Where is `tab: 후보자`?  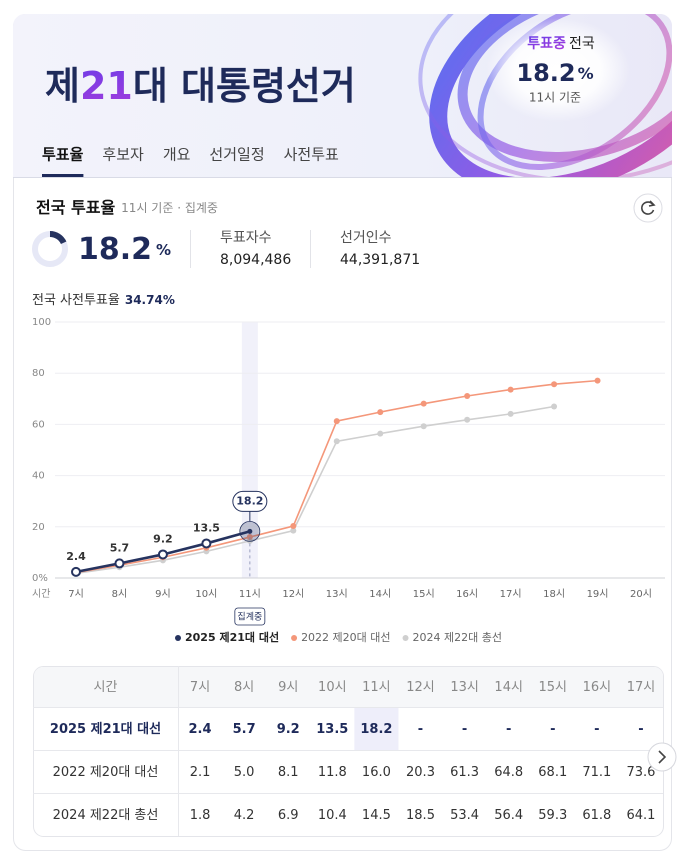
tab: 후보자 is located at coordinates (123, 155).